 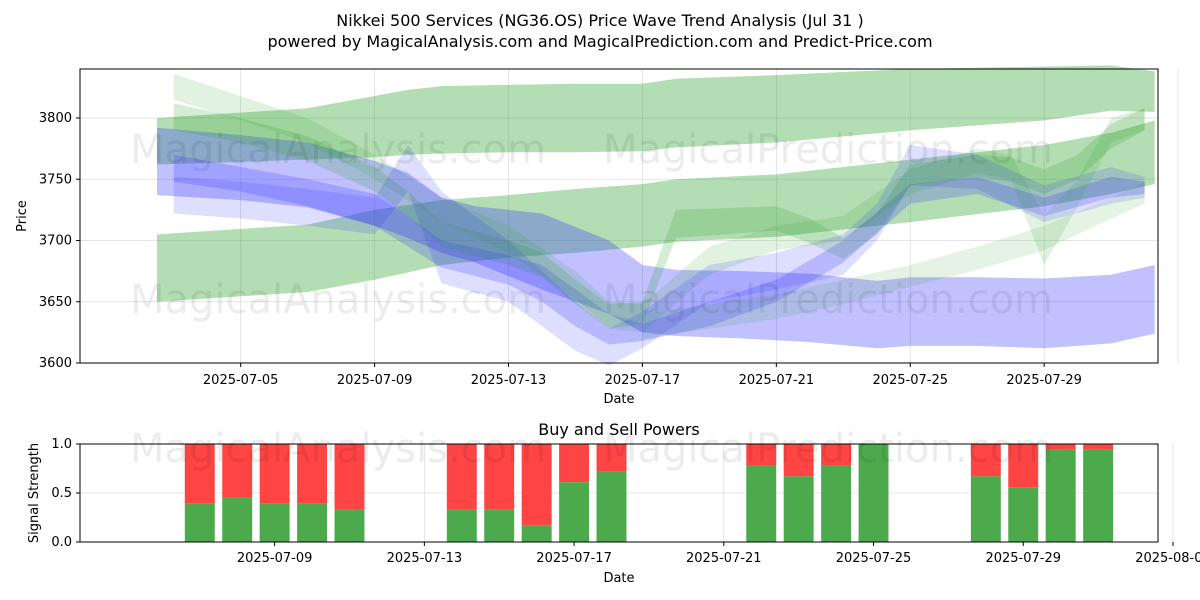 I want to click on x-tick-label-2025-07-17: 2025-07-17, so click(x=643, y=380).